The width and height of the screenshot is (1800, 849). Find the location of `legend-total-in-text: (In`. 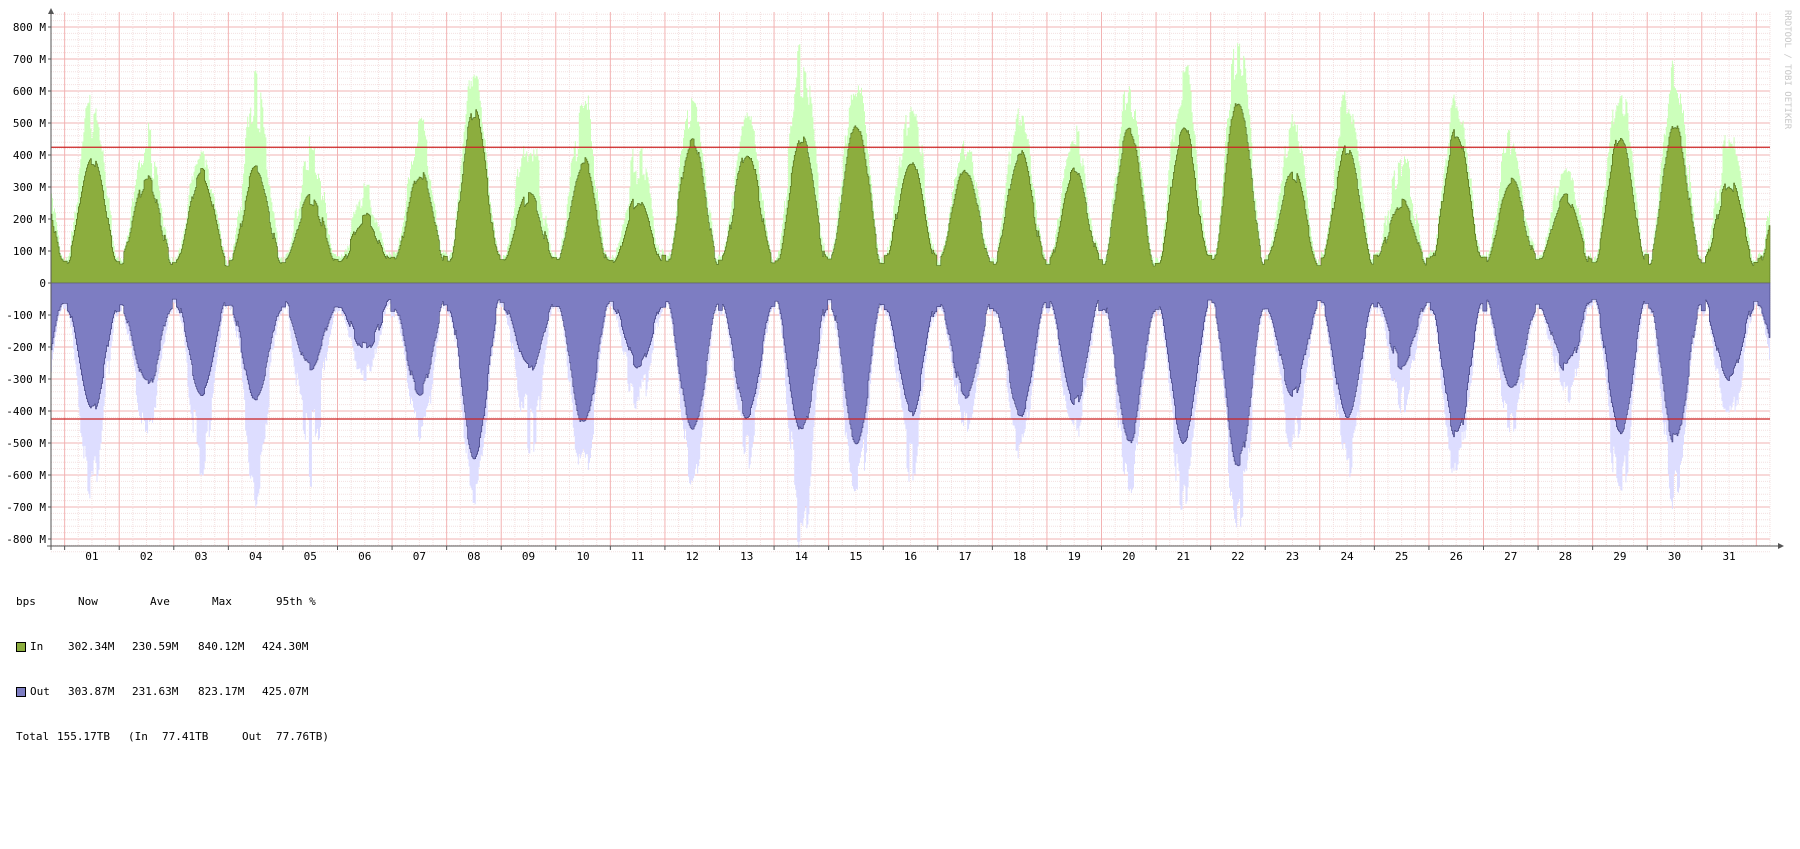

legend-total-in-text: (In is located at coordinates (138, 736).